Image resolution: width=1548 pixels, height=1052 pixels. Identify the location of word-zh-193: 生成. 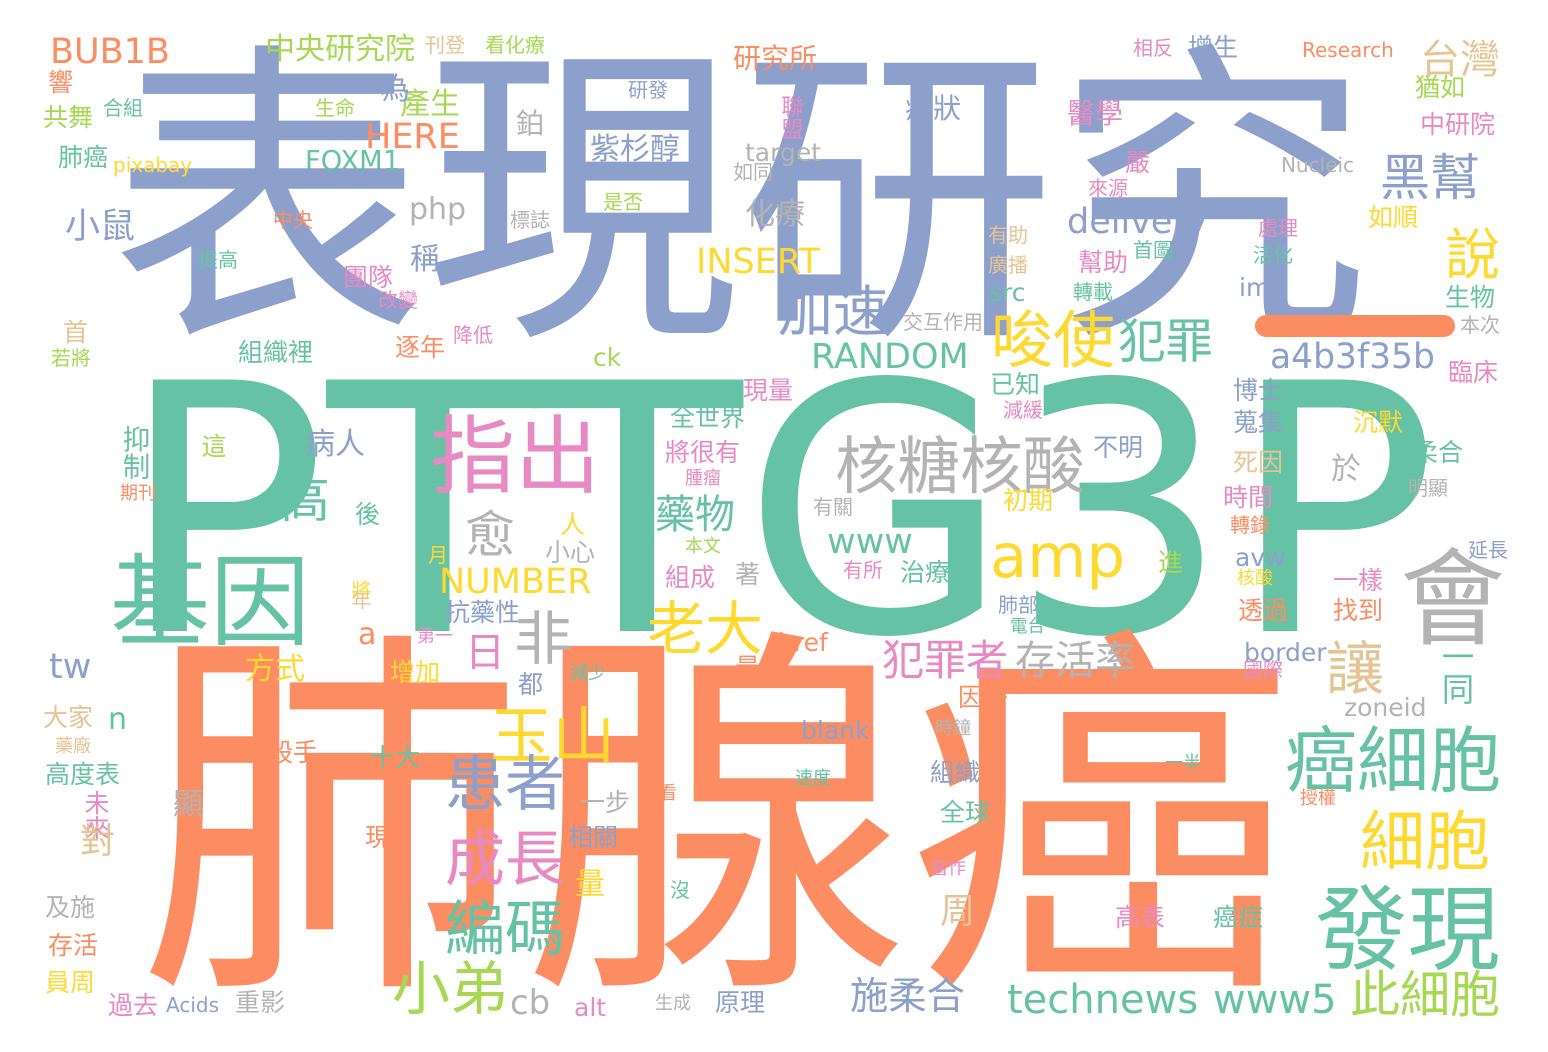
(673, 1003).